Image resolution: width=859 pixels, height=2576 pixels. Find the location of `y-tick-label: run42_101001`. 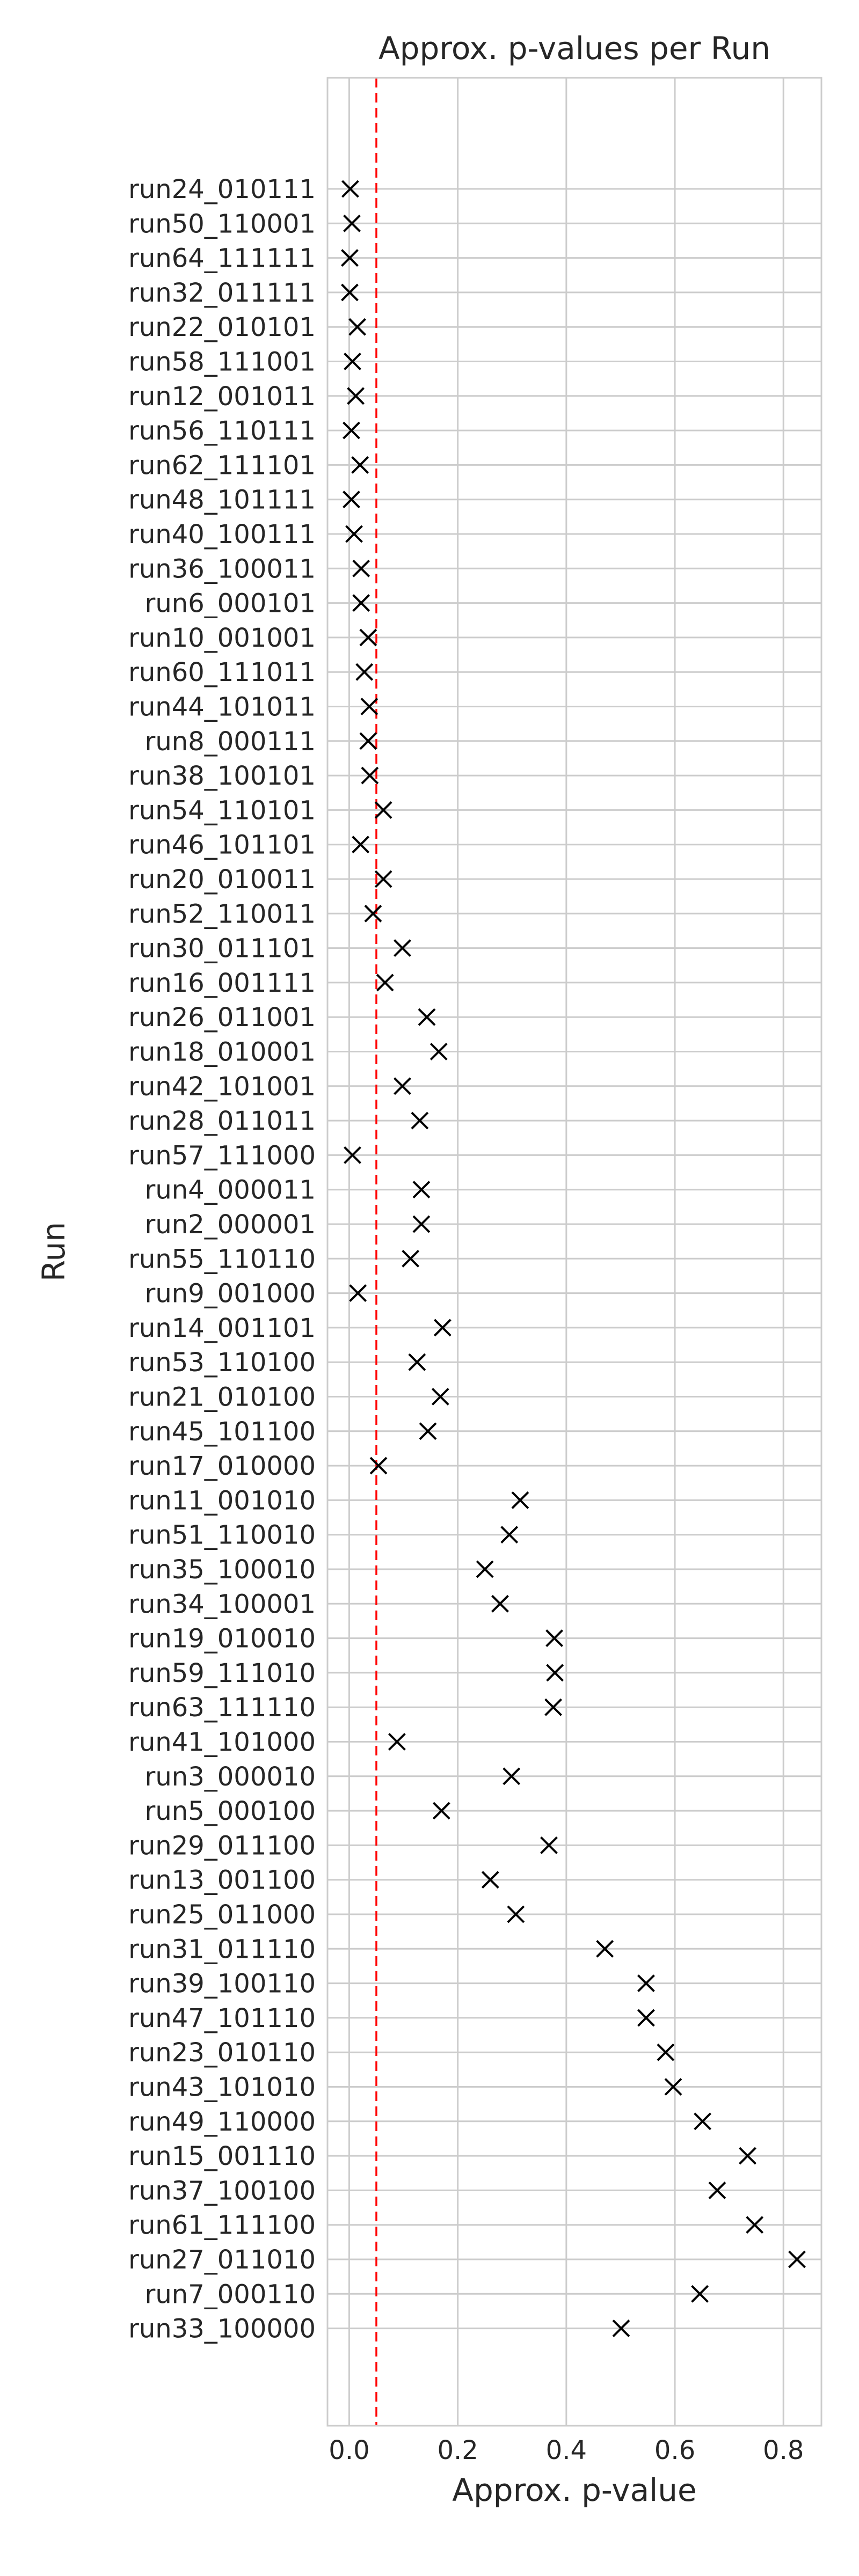

y-tick-label: run42_101001 is located at coordinates (222, 1087).